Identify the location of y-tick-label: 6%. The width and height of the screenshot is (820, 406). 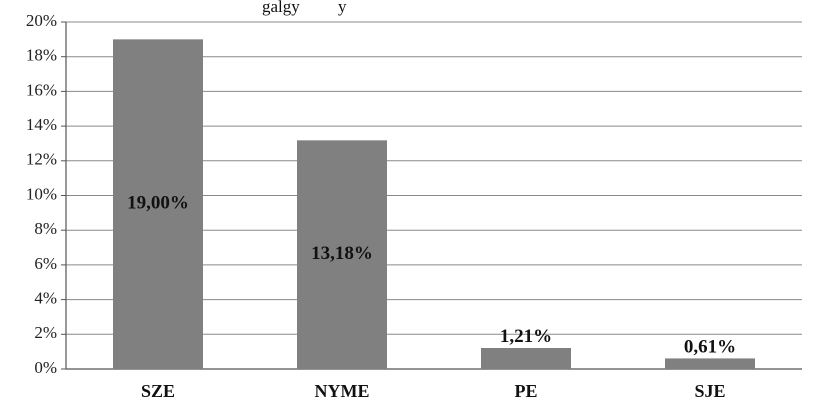
(45, 263).